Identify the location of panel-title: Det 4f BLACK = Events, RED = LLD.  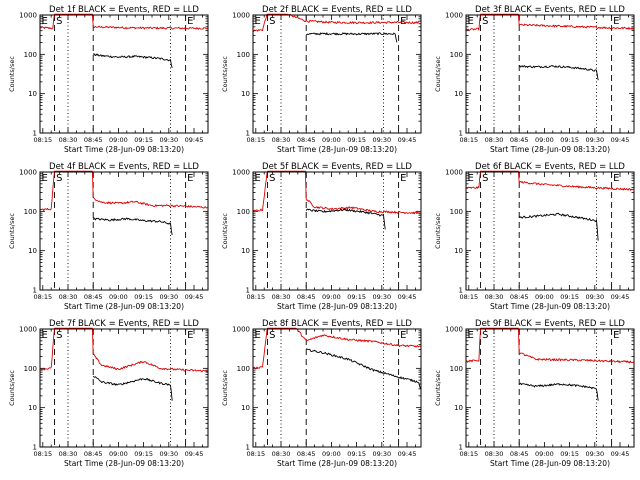
(124, 167).